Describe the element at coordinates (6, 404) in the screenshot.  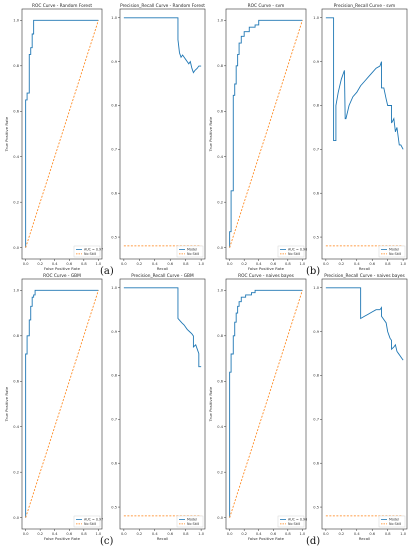
I see `y-axis-label: True Positive Rate` at that location.